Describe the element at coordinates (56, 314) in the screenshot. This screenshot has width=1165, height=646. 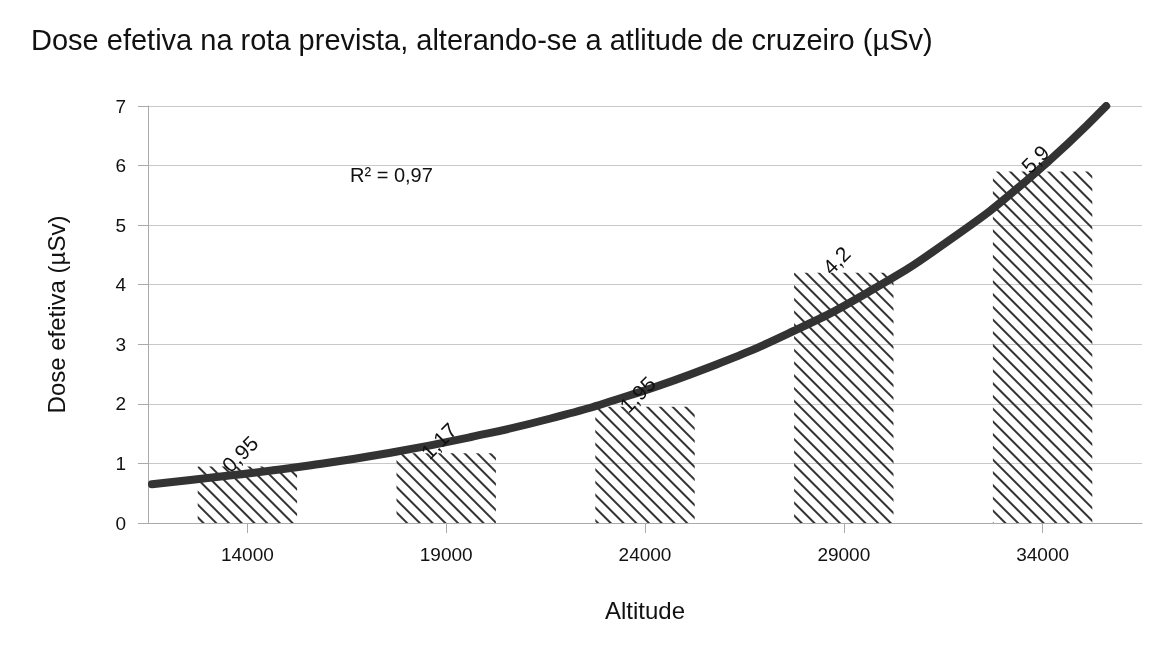
I see `y-axis-title: Dose efetiva (µSv)` at that location.